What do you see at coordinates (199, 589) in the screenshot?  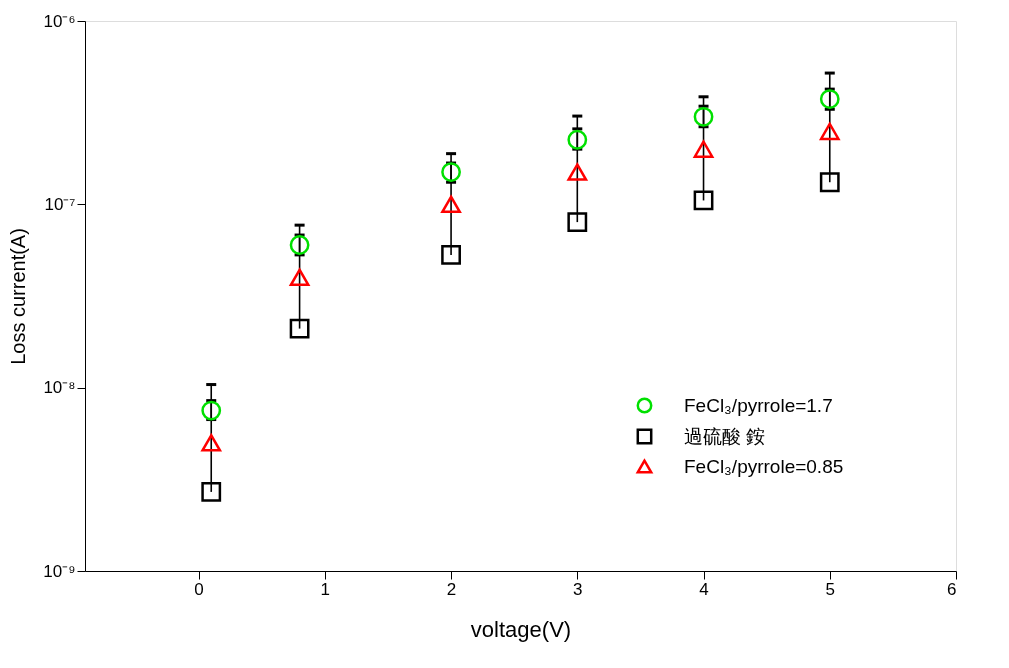 I see `x-tick-label: 0` at bounding box center [199, 589].